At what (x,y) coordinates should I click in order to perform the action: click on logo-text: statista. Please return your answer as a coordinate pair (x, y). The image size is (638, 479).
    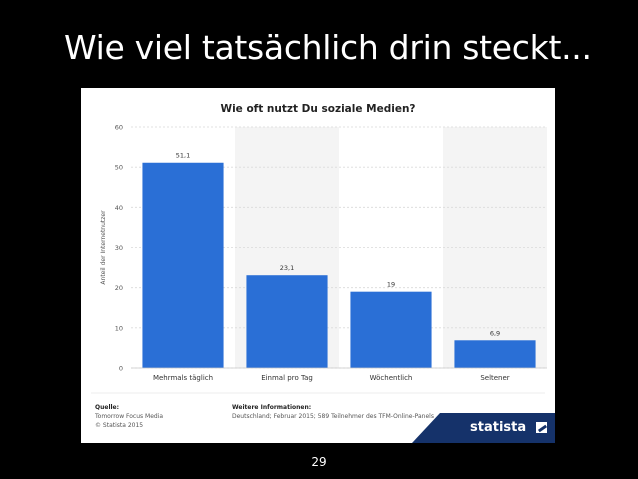
    Looking at the image, I should click on (498, 427).